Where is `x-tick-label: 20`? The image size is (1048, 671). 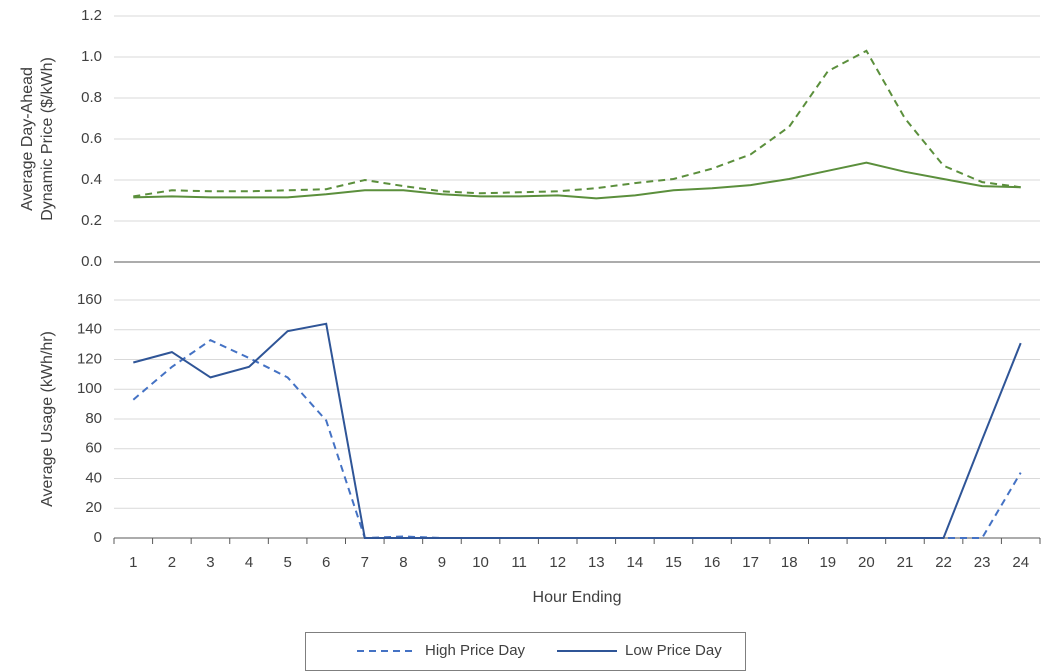 x-tick-label: 20 is located at coordinates (866, 562).